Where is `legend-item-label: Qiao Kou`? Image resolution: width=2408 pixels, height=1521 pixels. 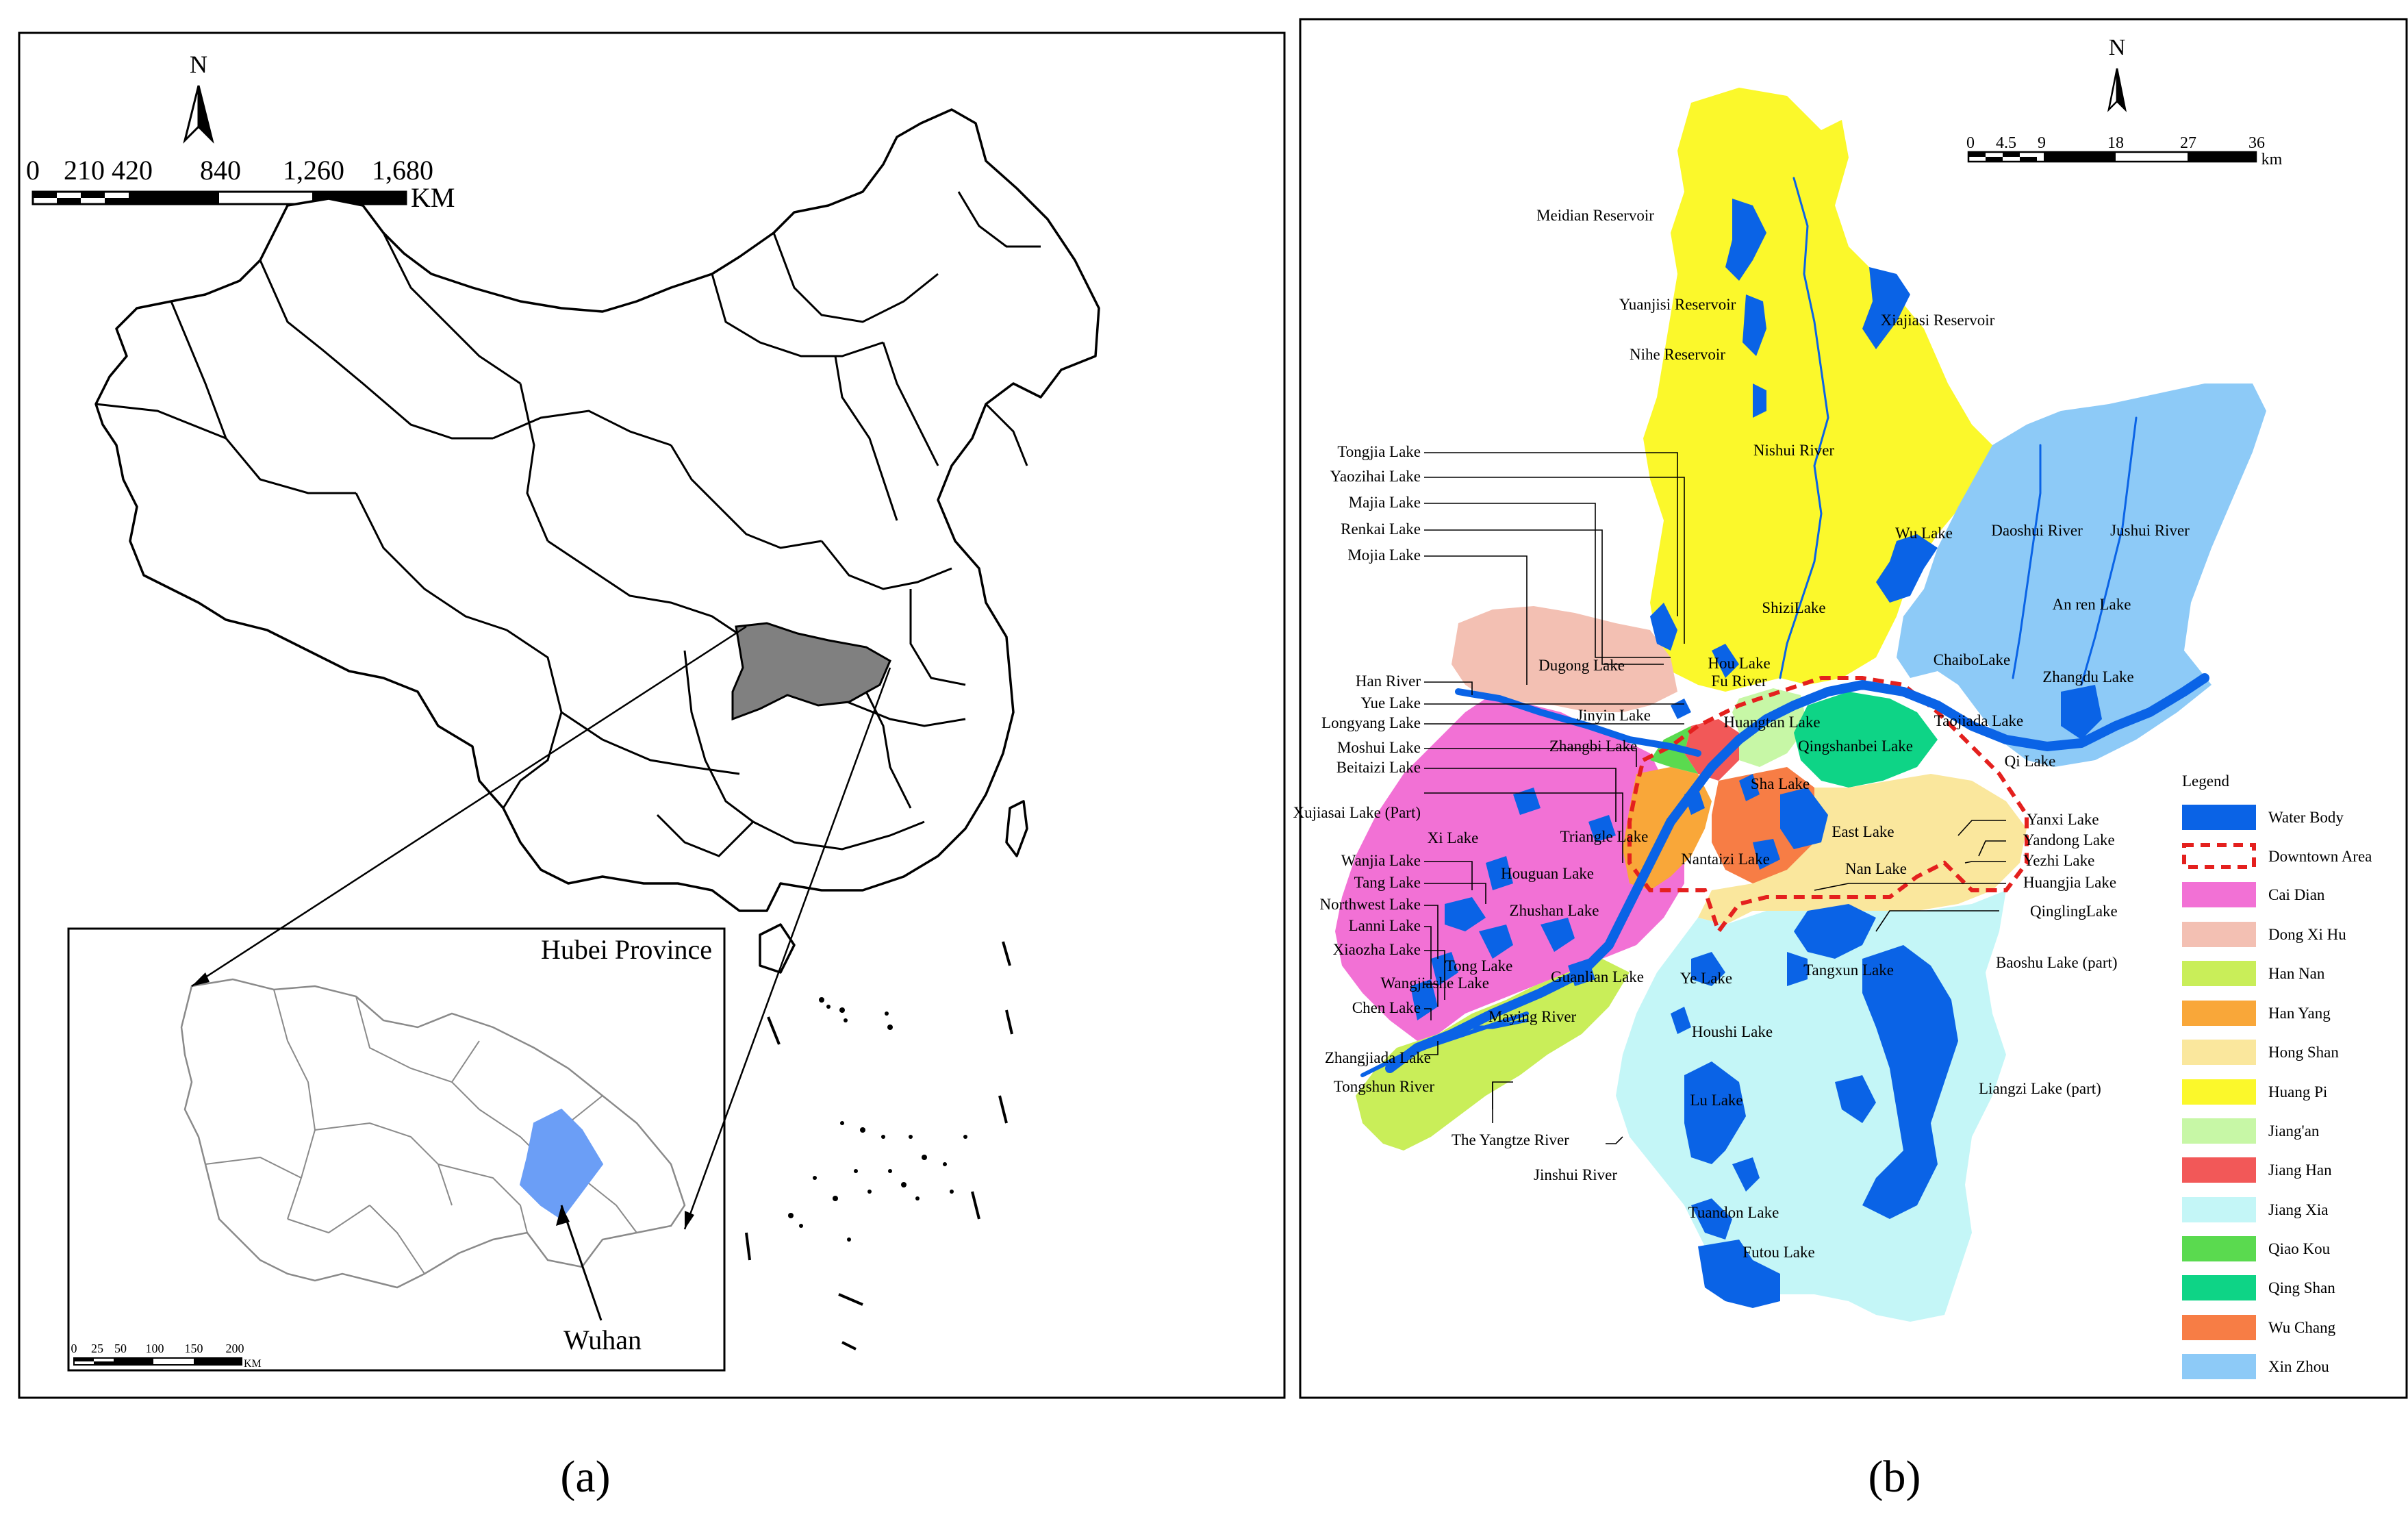 legend-item-label: Qiao Kou is located at coordinates (2299, 1248).